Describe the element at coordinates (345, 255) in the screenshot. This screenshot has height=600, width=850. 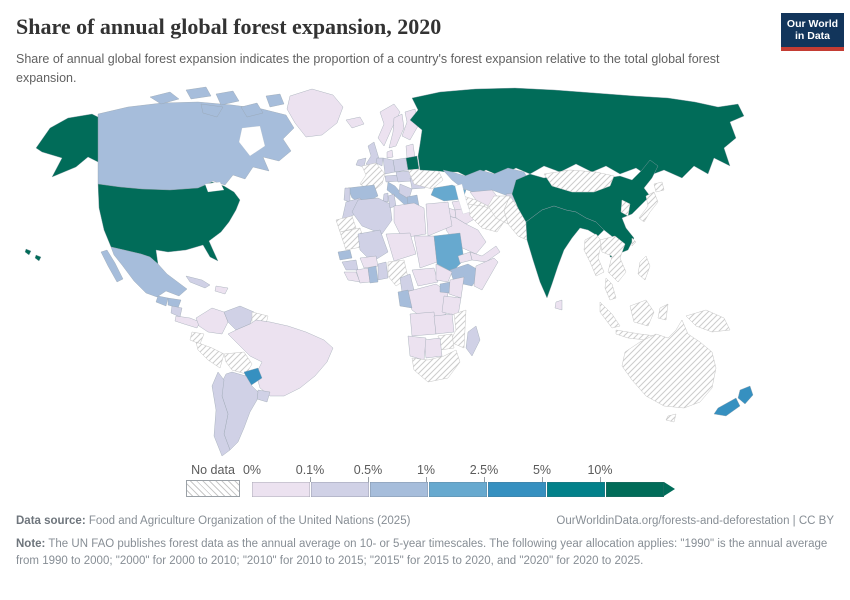
I see `country-senegal` at that location.